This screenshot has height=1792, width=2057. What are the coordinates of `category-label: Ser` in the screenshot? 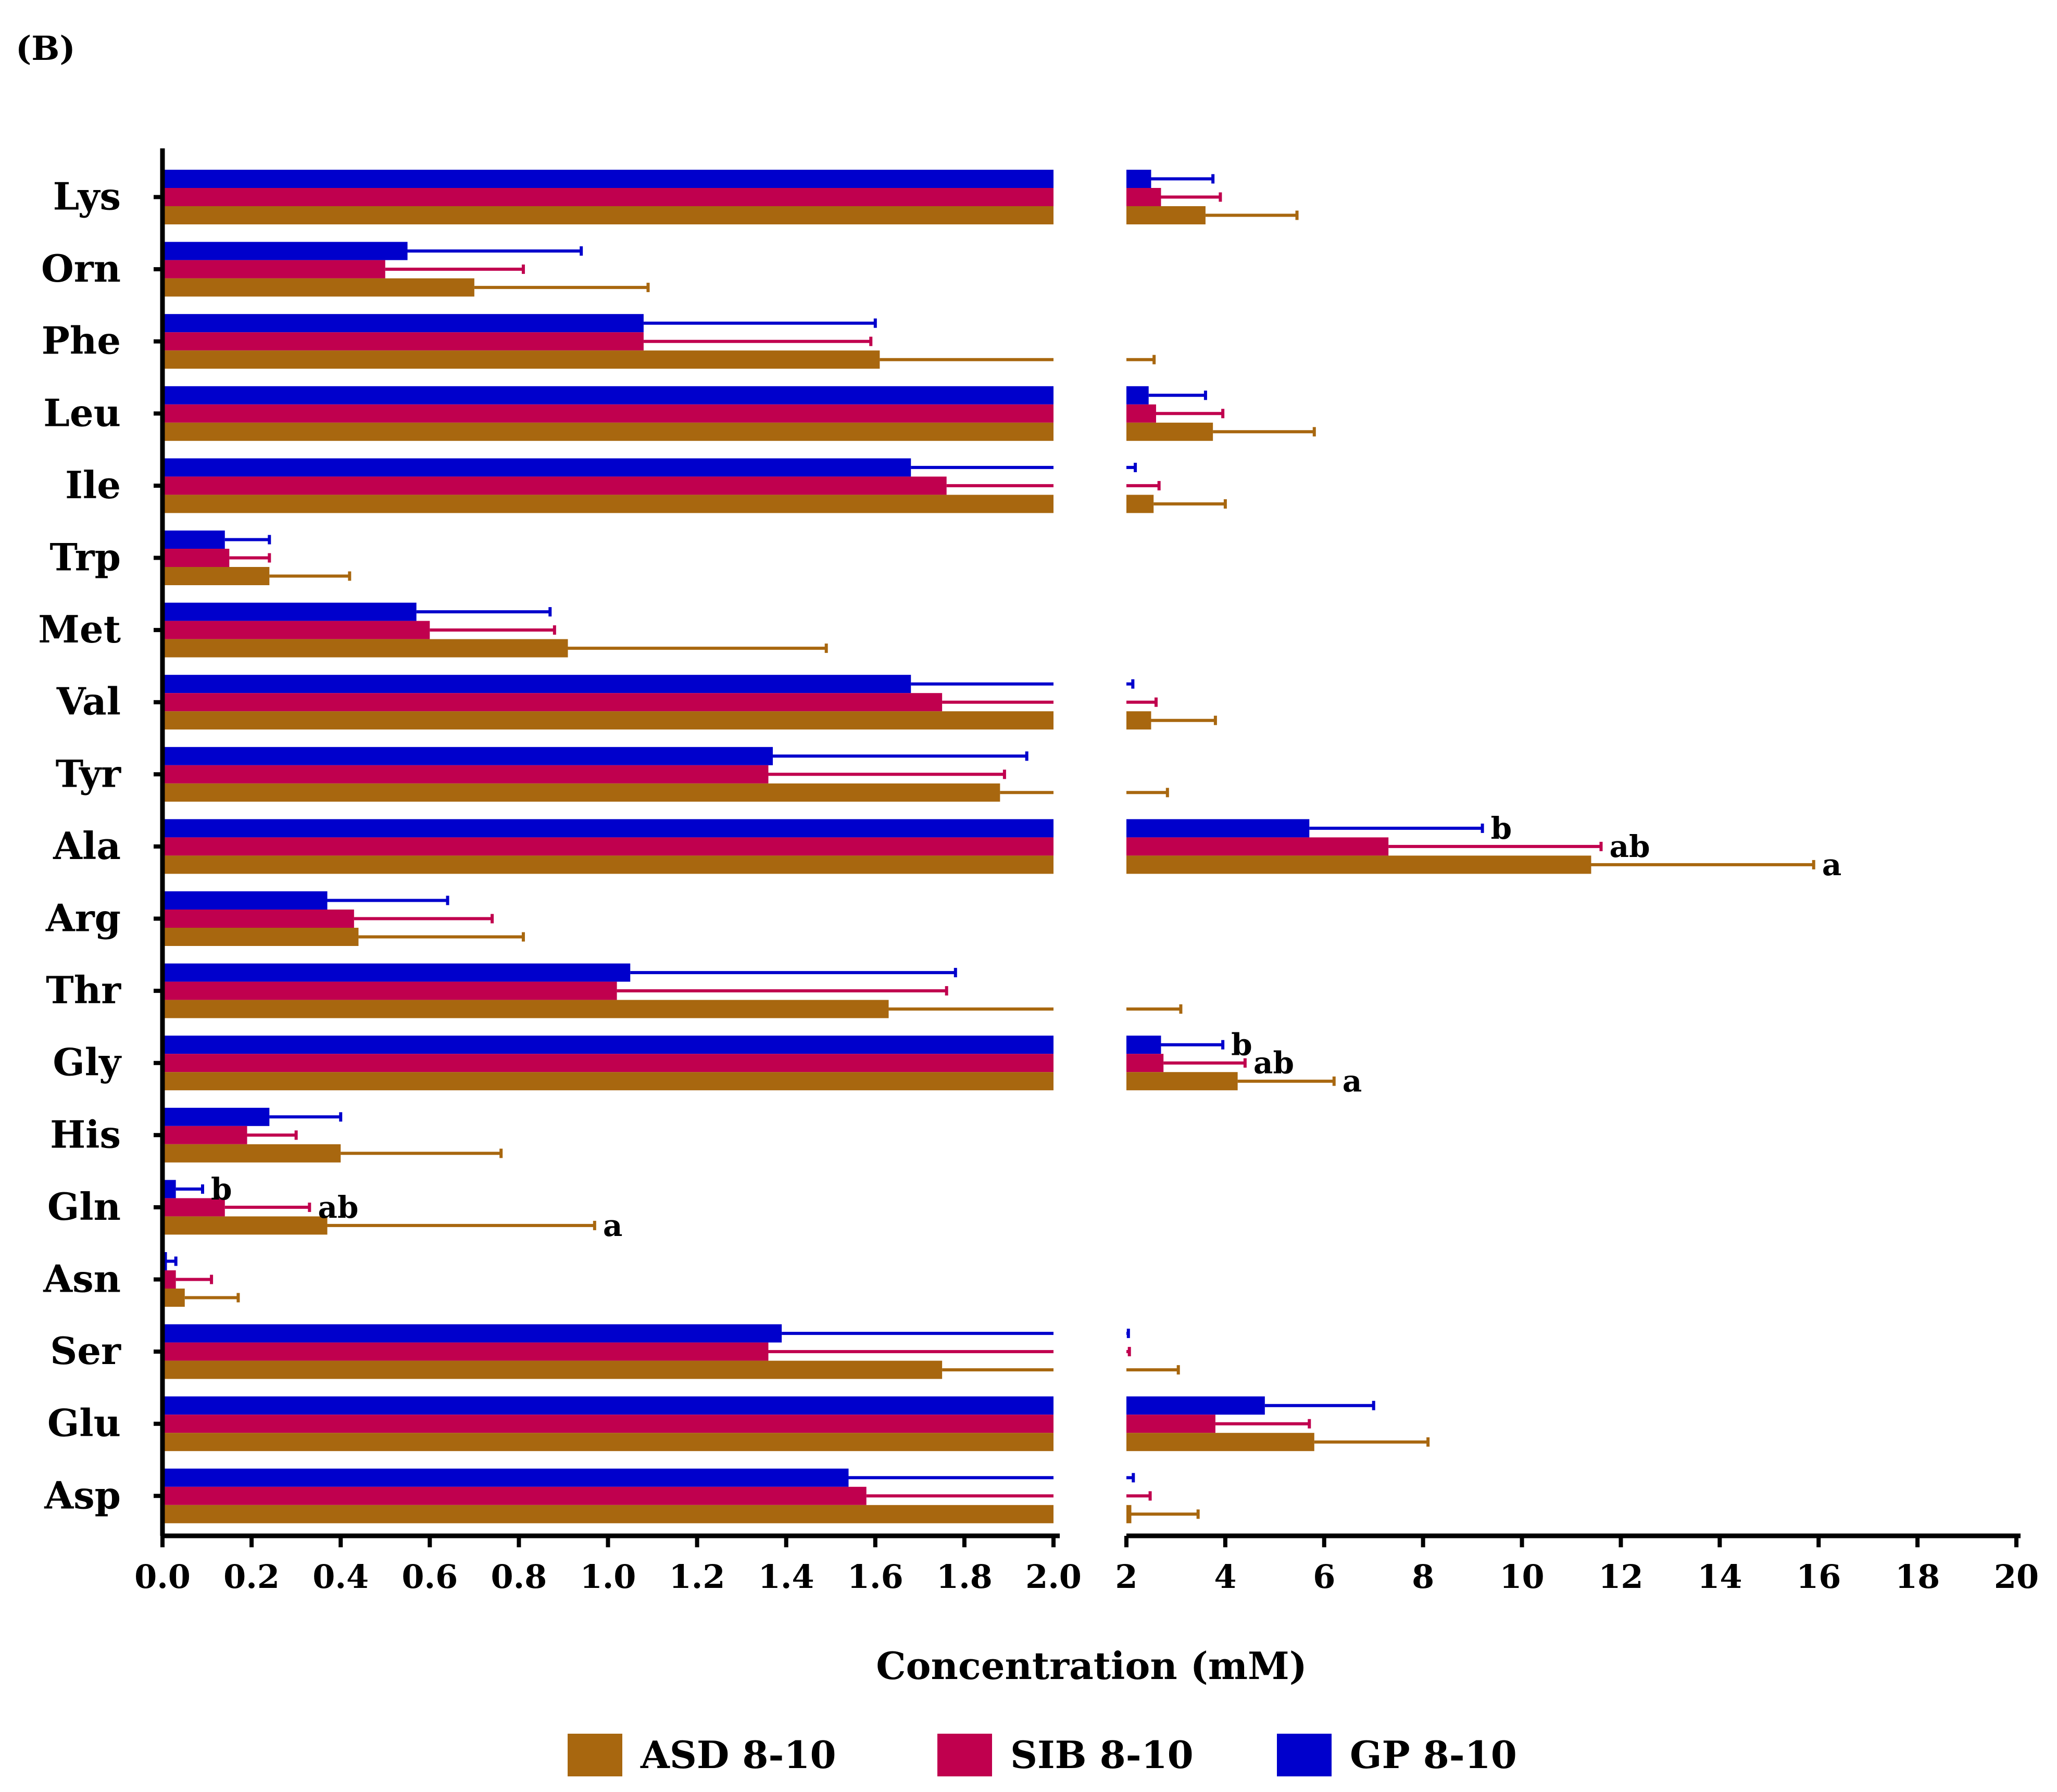 It's located at (85, 1351).